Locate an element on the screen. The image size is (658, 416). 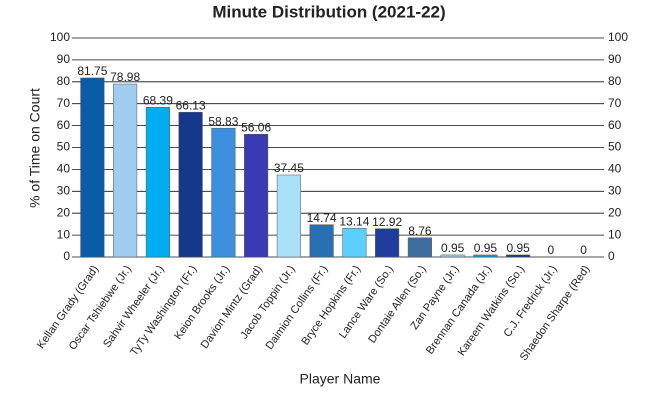
y-tick-label: 80 is located at coordinates (64, 81).